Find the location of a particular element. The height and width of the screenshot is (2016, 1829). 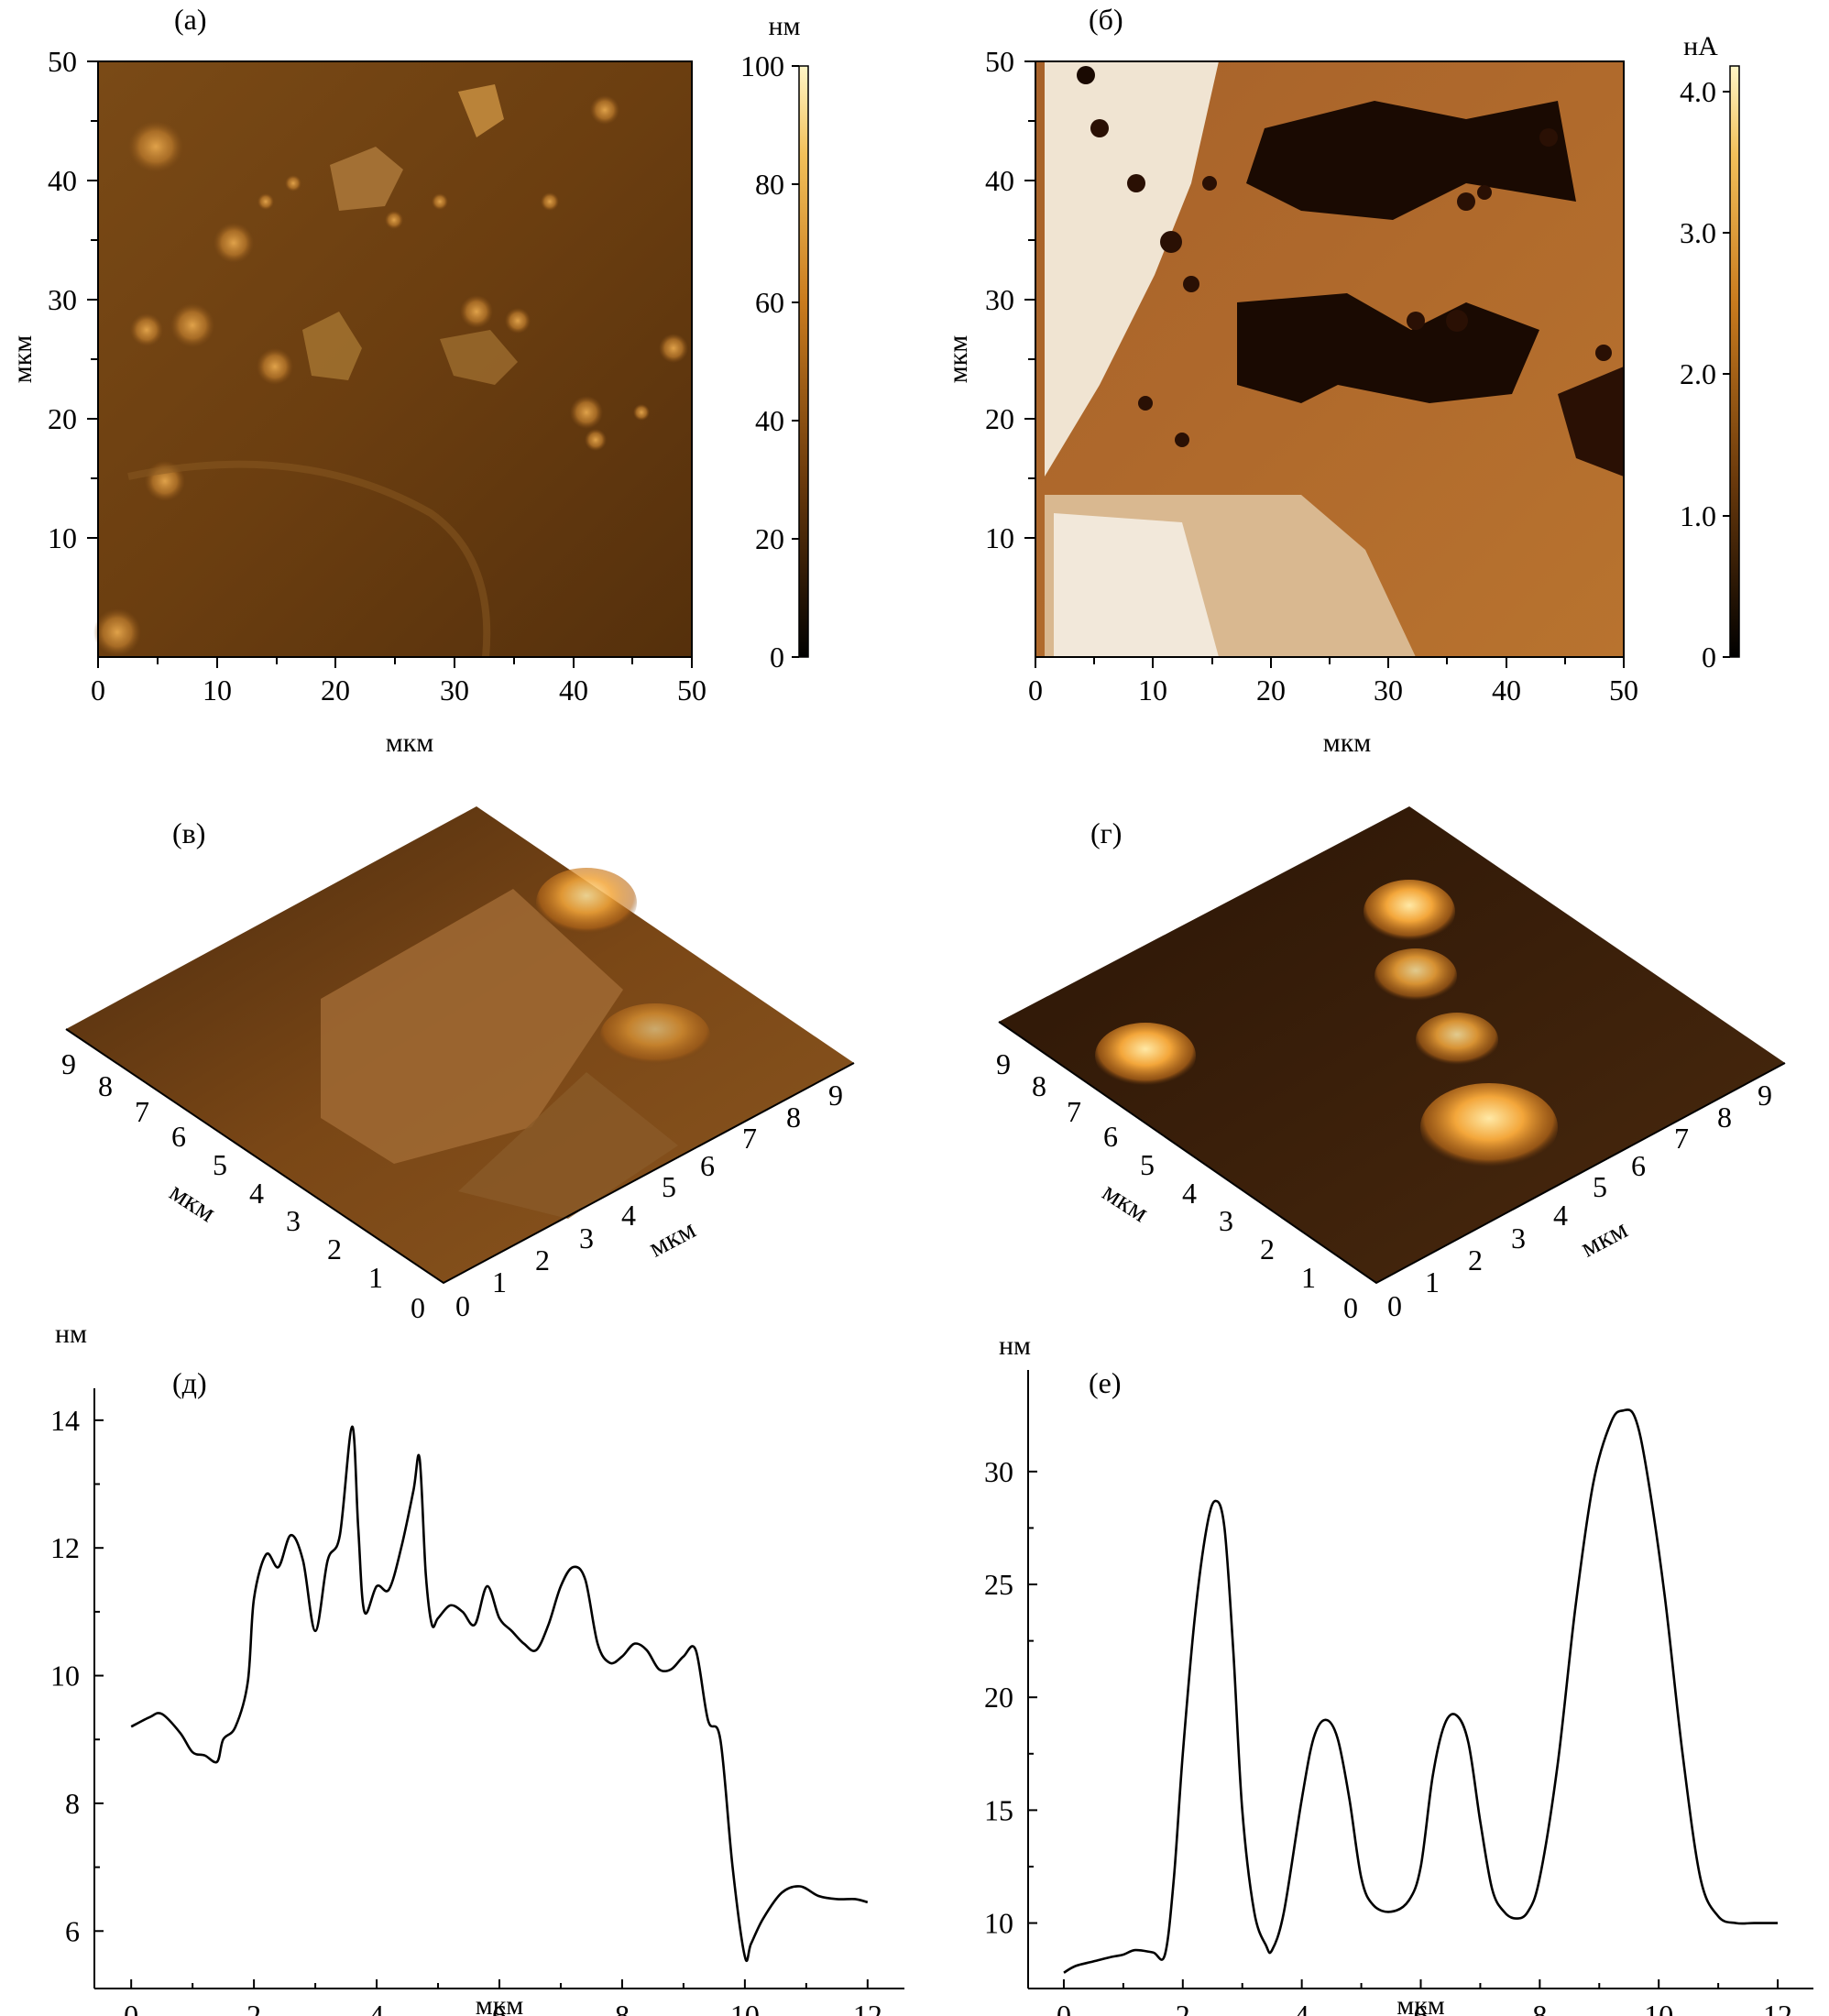

y-tick-label: 15 is located at coordinates (998, 1809).